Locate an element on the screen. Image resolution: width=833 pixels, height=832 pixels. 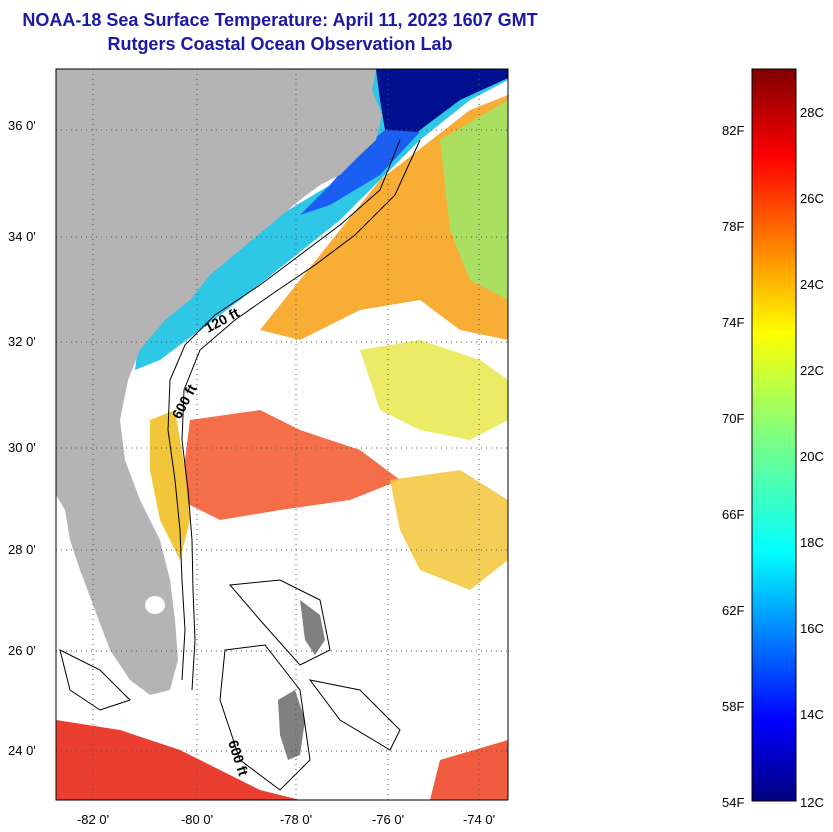
colorbar-f-label: 58F is located at coordinates (733, 706).